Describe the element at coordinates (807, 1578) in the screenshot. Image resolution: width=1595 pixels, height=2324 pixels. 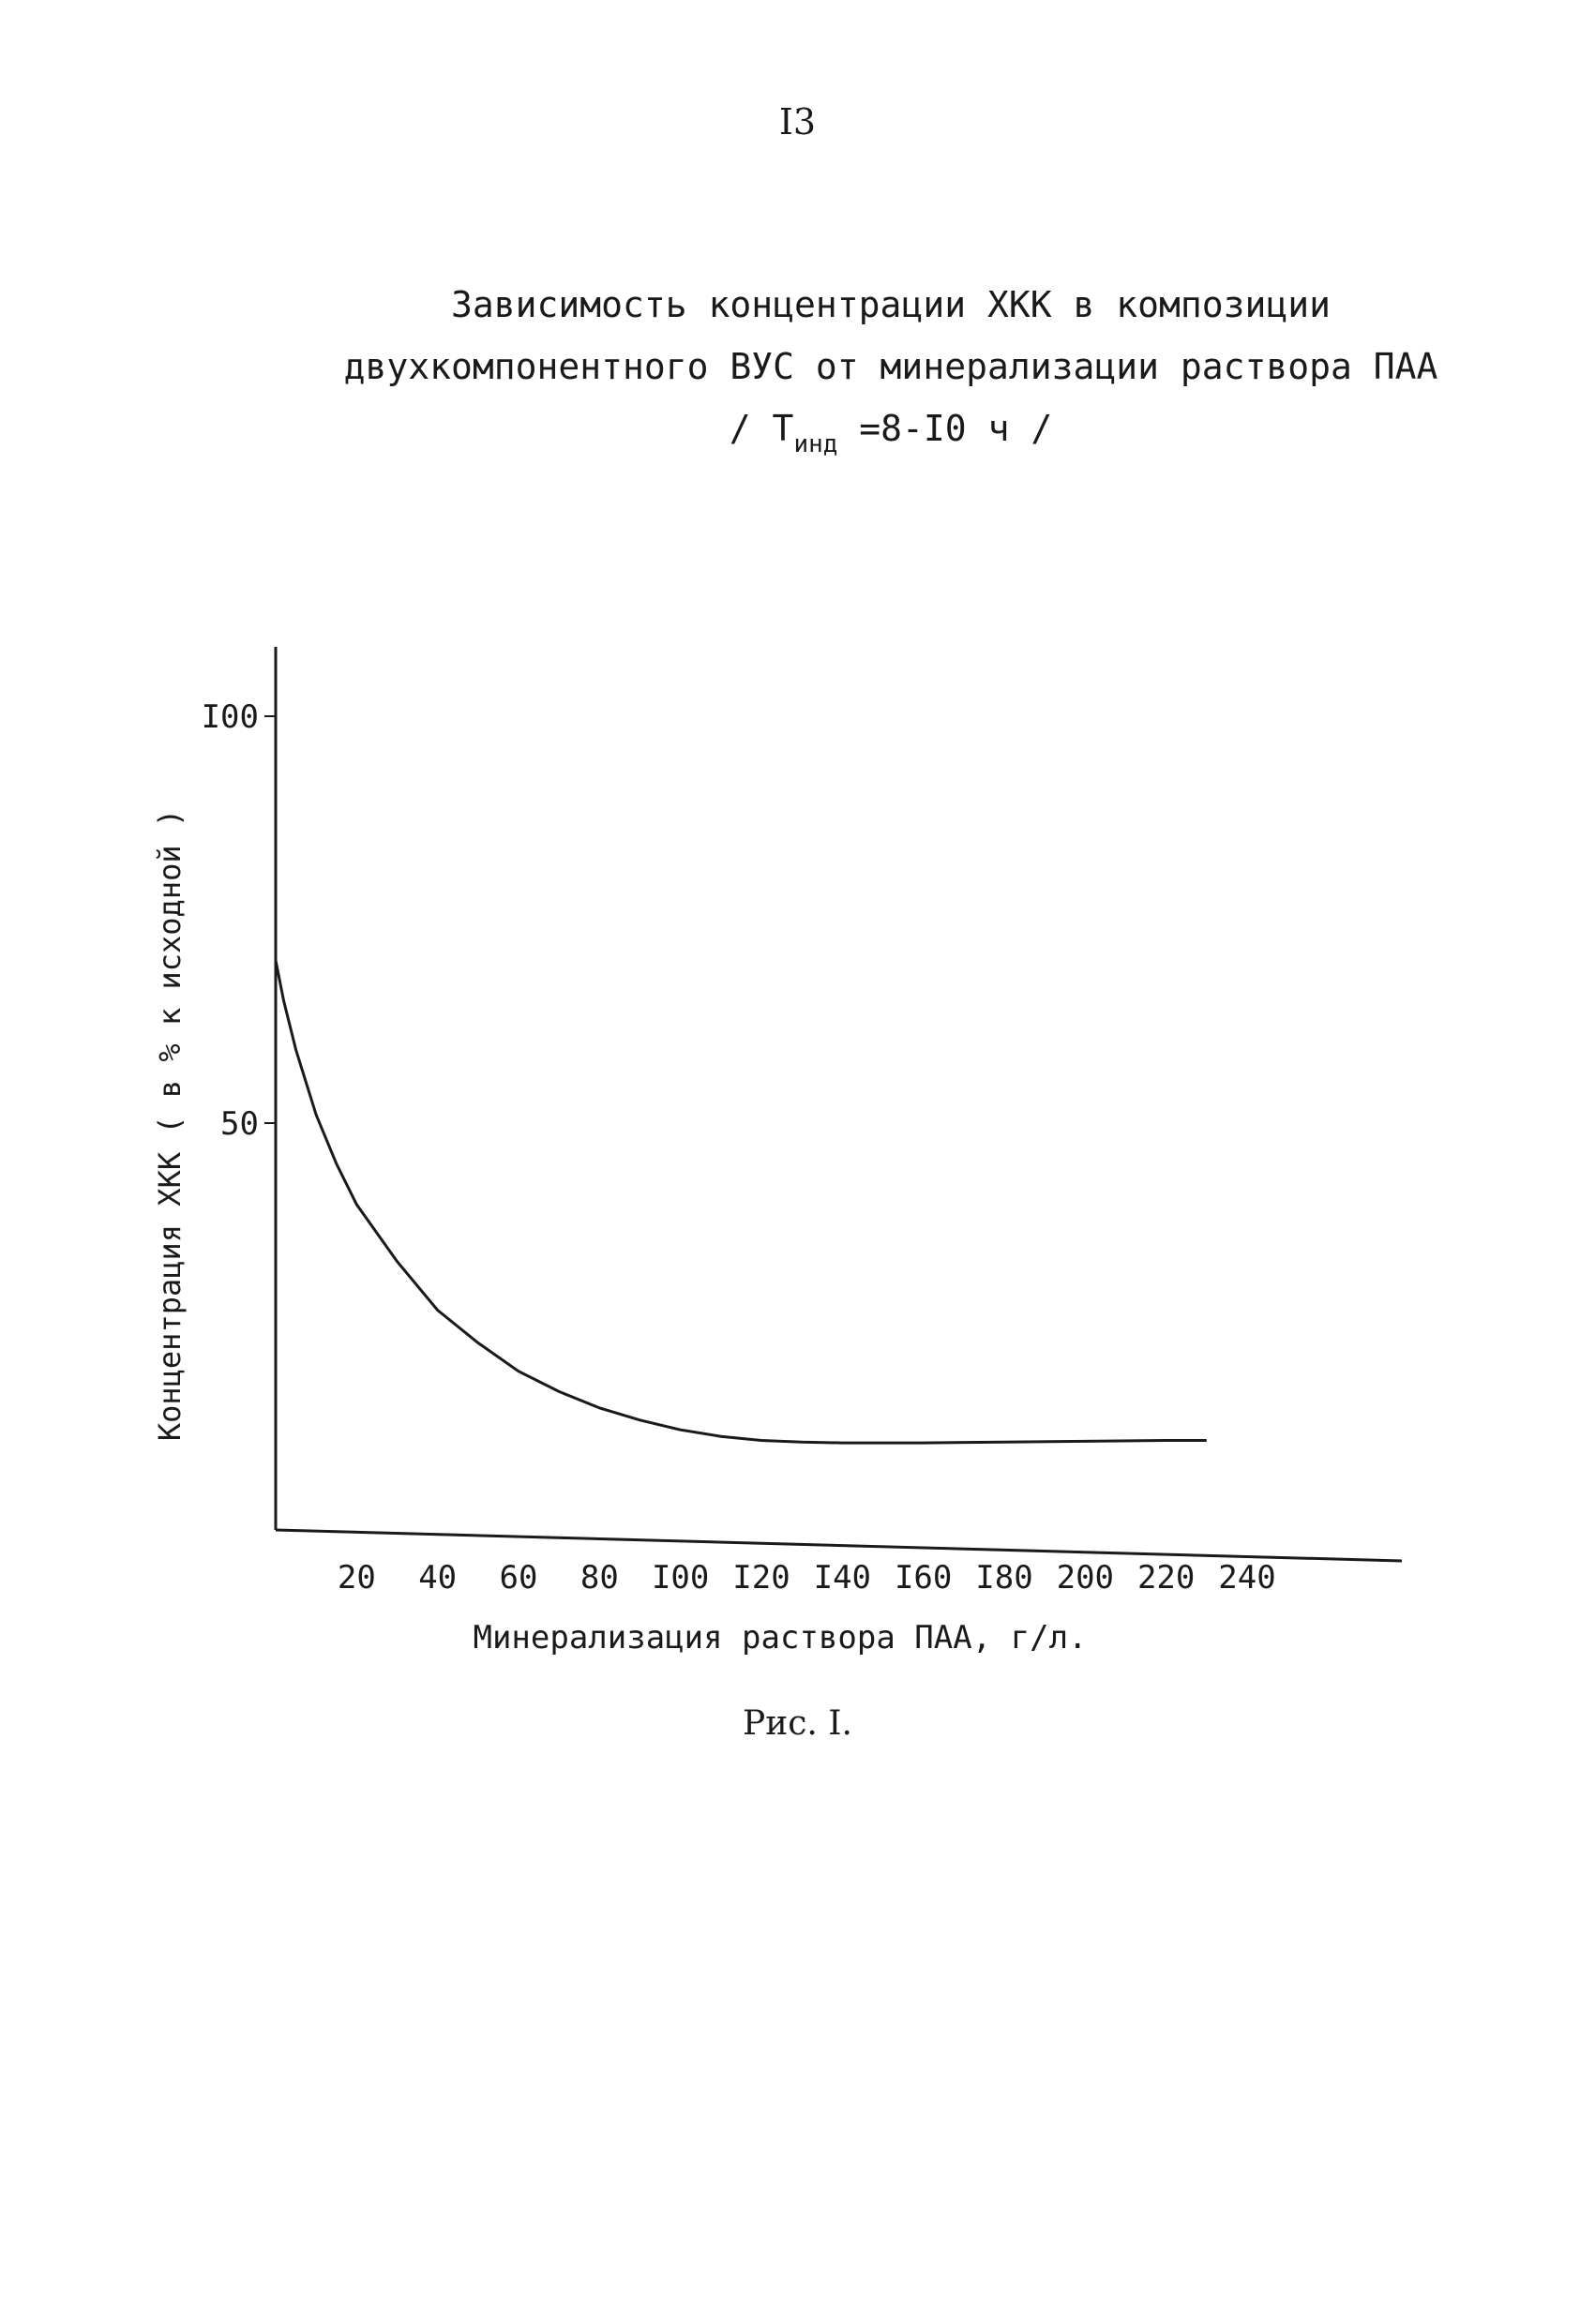
I see `x-tick-labels: 20 40 60 80 I00 I20 I40 I60 I80 200 220 240` at that location.